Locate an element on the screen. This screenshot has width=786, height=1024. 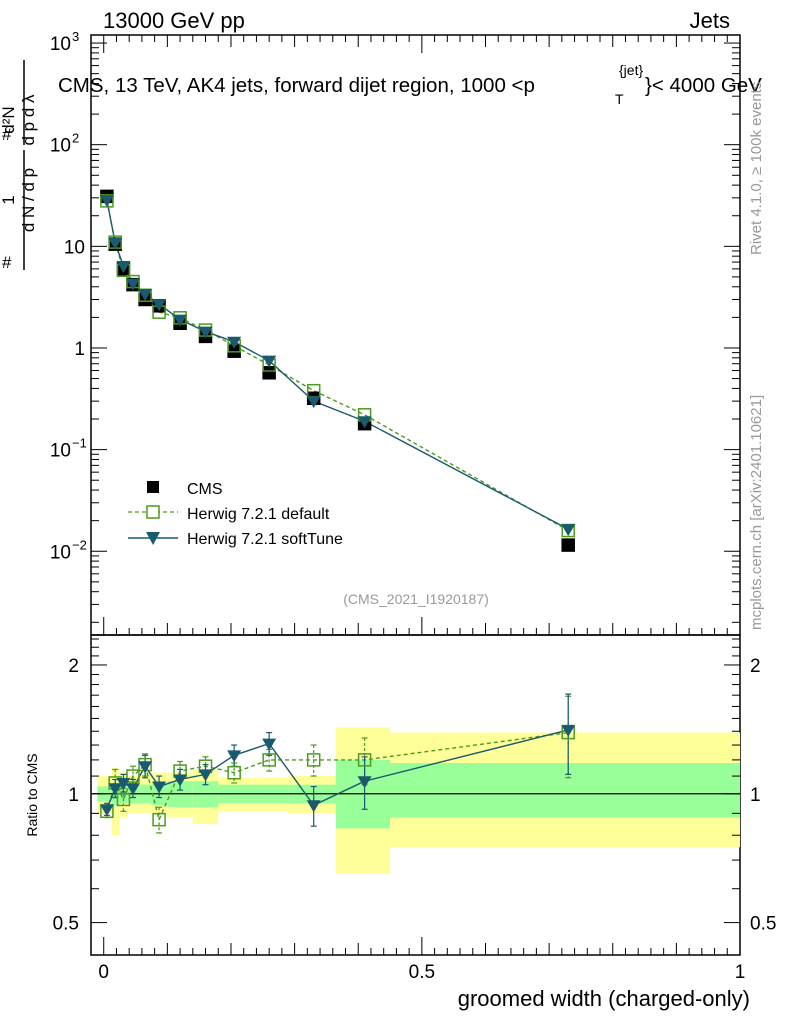
legend-label-cms: CMS is located at coordinates (205, 489).